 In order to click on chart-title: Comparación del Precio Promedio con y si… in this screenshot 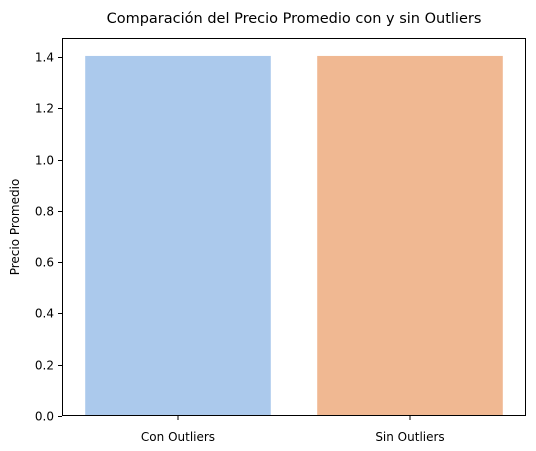, I will do `click(294, 19)`.